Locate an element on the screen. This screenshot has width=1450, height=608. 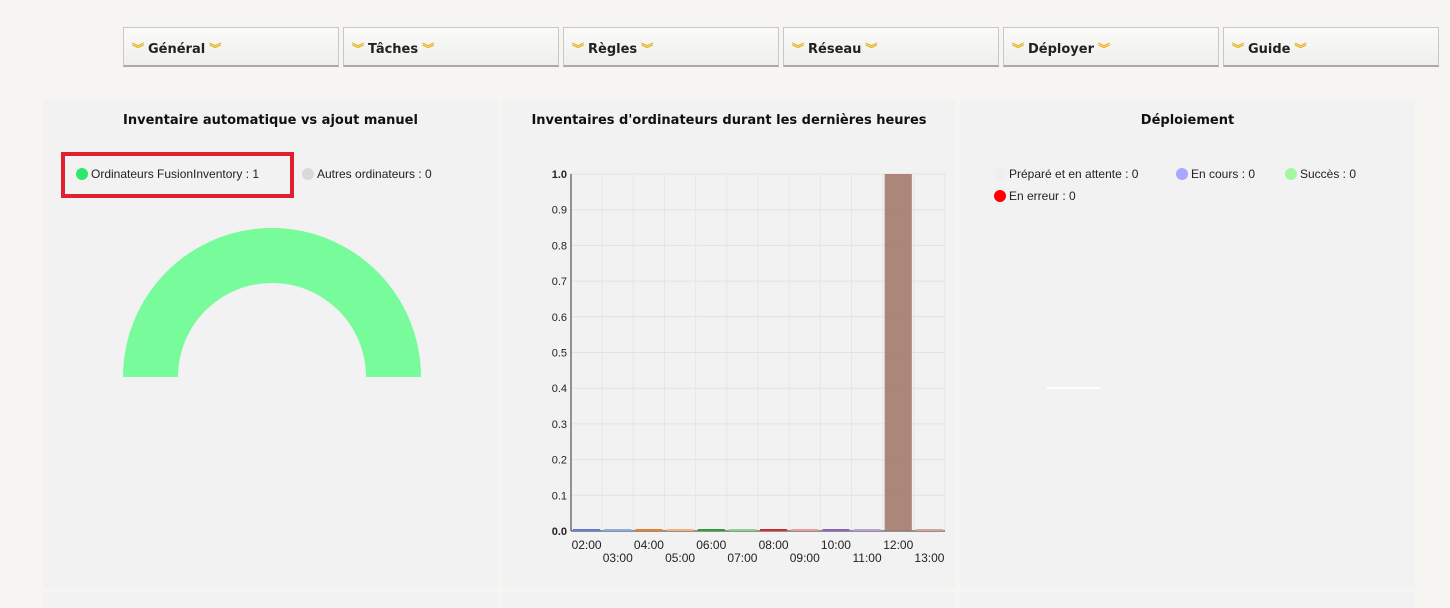
legend-autres: Autres ordinateurs : 0 is located at coordinates (367, 174).